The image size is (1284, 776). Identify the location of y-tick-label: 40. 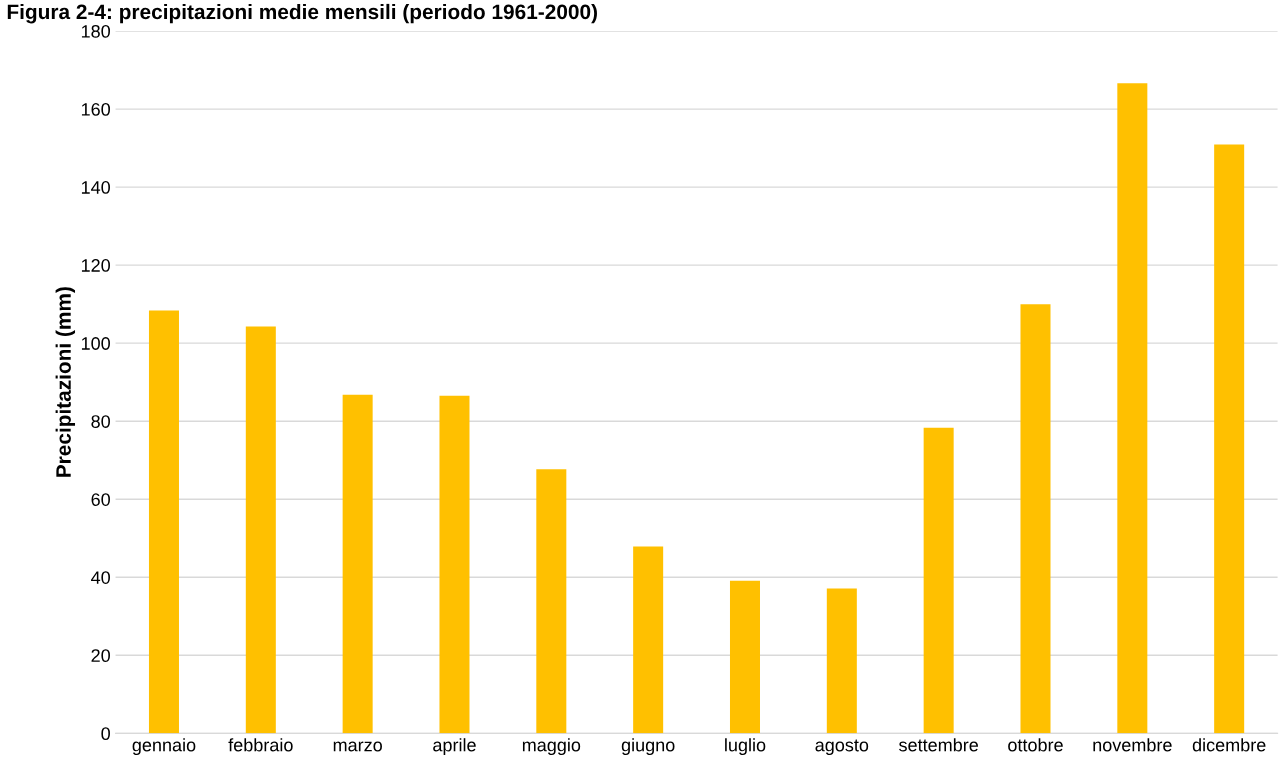
(100, 577).